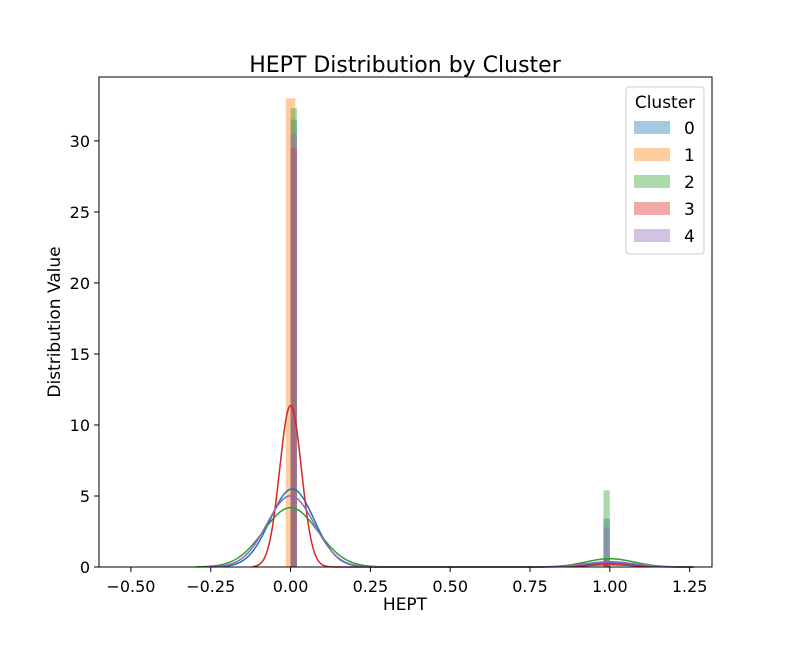  Describe the element at coordinates (85, 567) in the screenshot. I see `y-tick-label: 0` at that location.